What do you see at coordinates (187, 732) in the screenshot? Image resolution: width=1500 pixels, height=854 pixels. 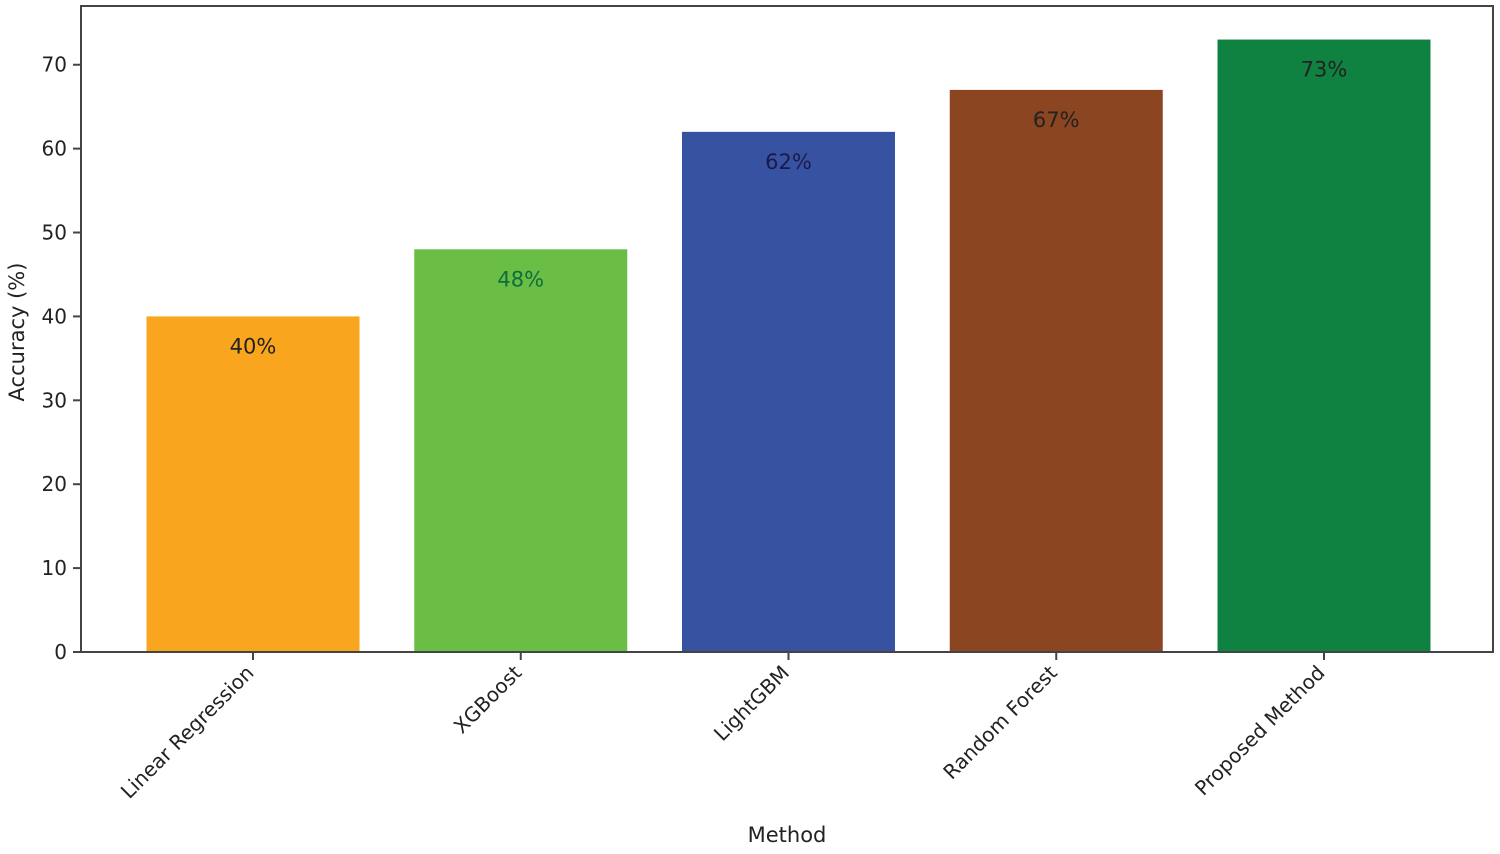 I see `x-tick-label: Linear Regression` at bounding box center [187, 732].